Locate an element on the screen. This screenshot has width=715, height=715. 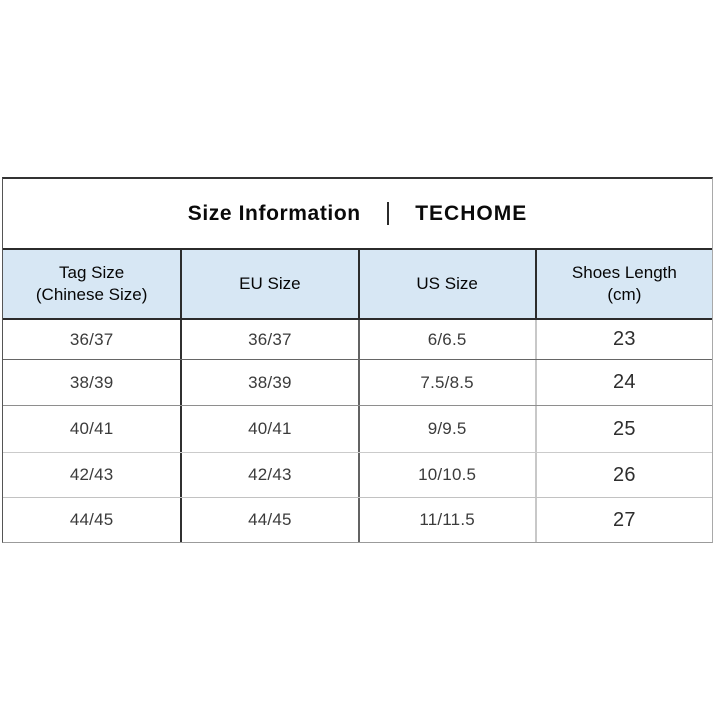
cell-tag-size: 38/39 is located at coordinates (91, 382).